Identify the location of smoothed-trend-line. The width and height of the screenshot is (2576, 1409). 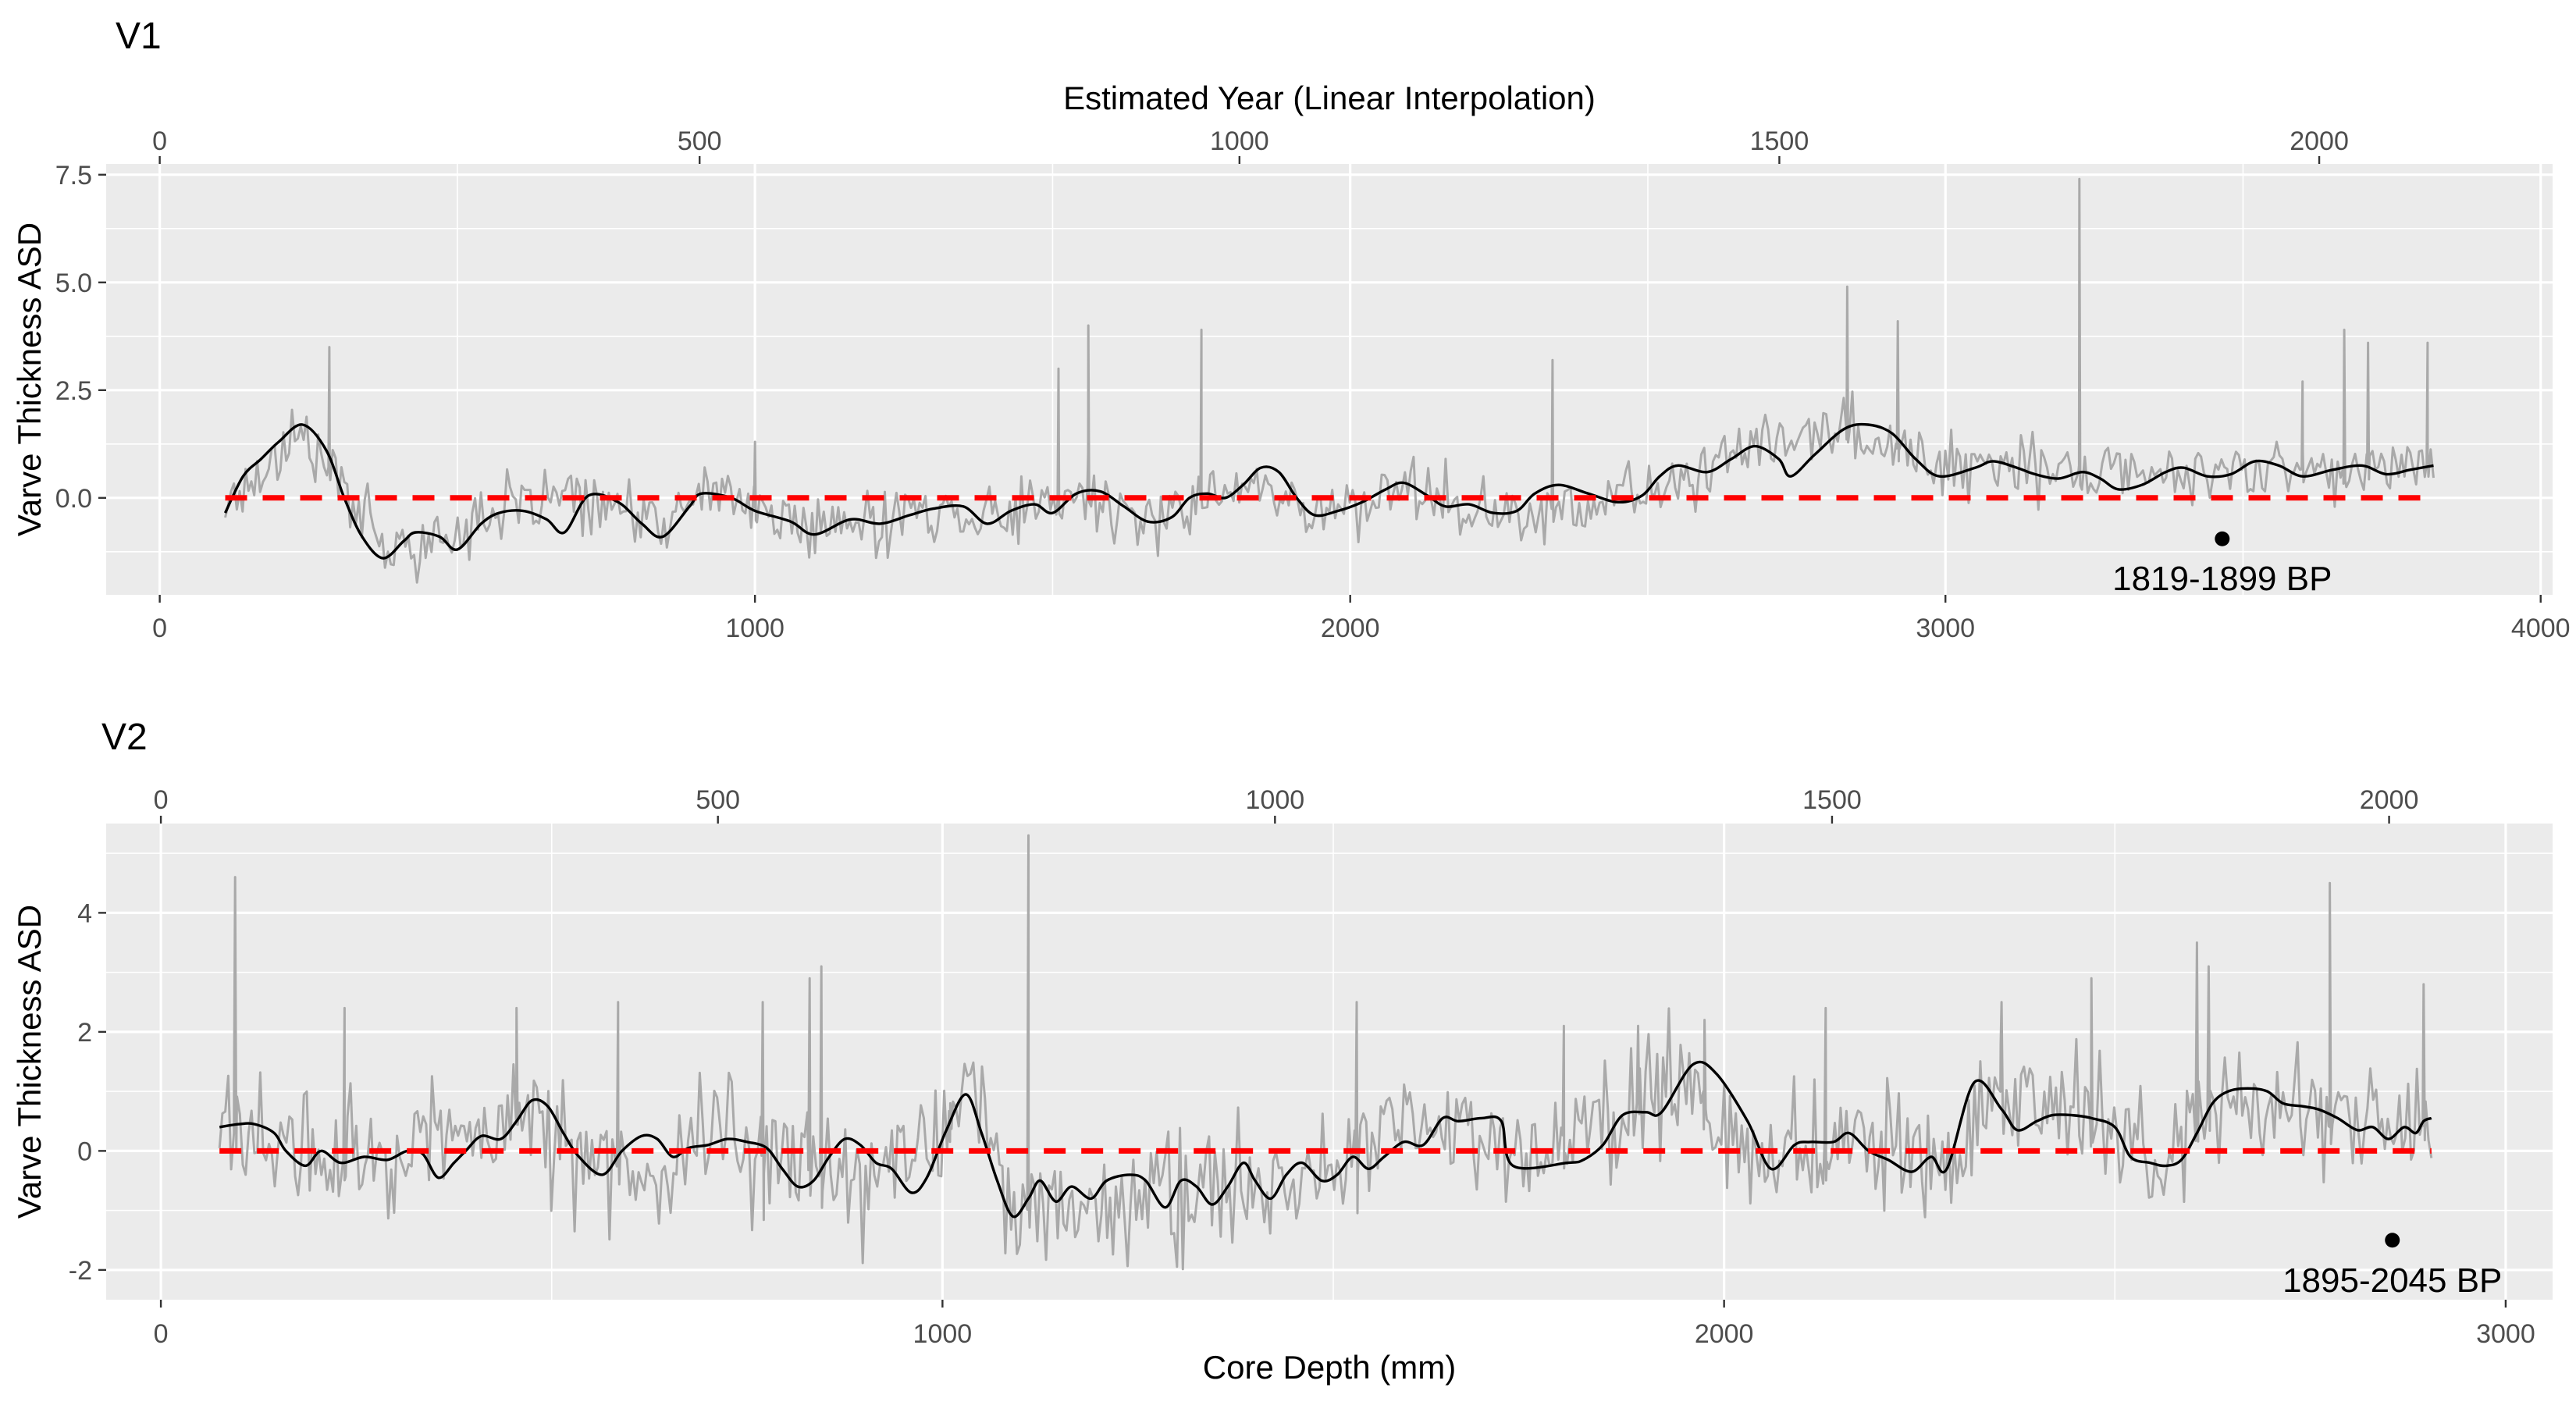
(1328, 491).